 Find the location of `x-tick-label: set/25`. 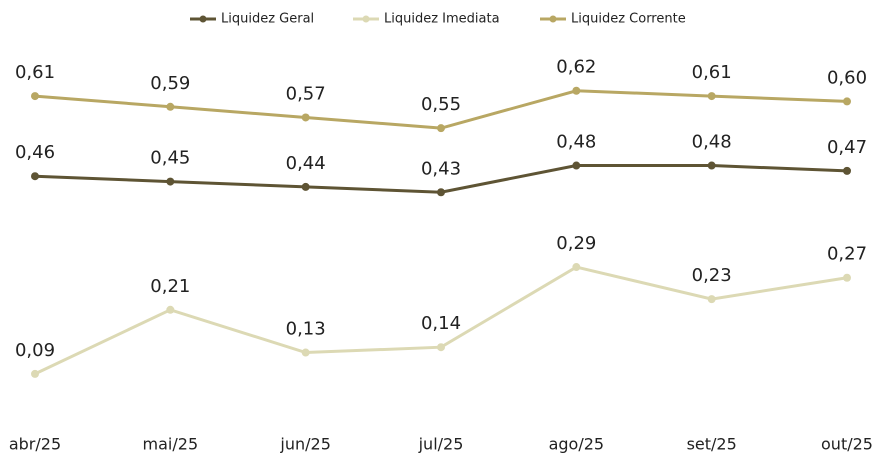

x-tick-label: set/25 is located at coordinates (712, 444).